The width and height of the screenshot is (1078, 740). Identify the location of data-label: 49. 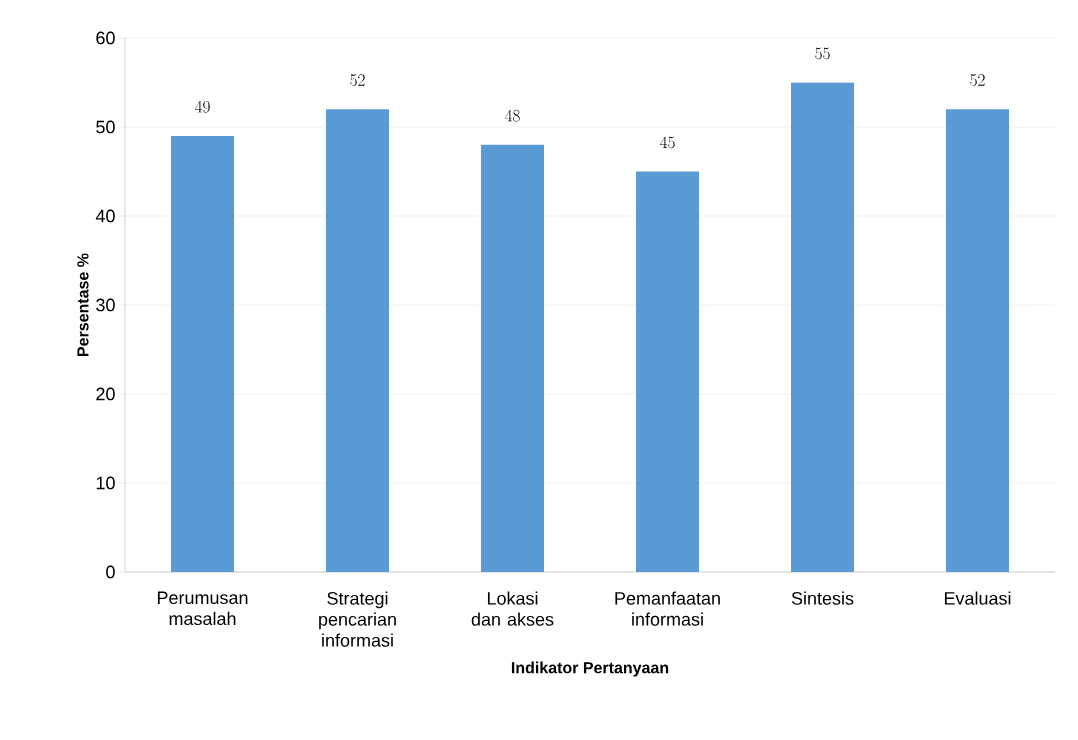
(202, 106).